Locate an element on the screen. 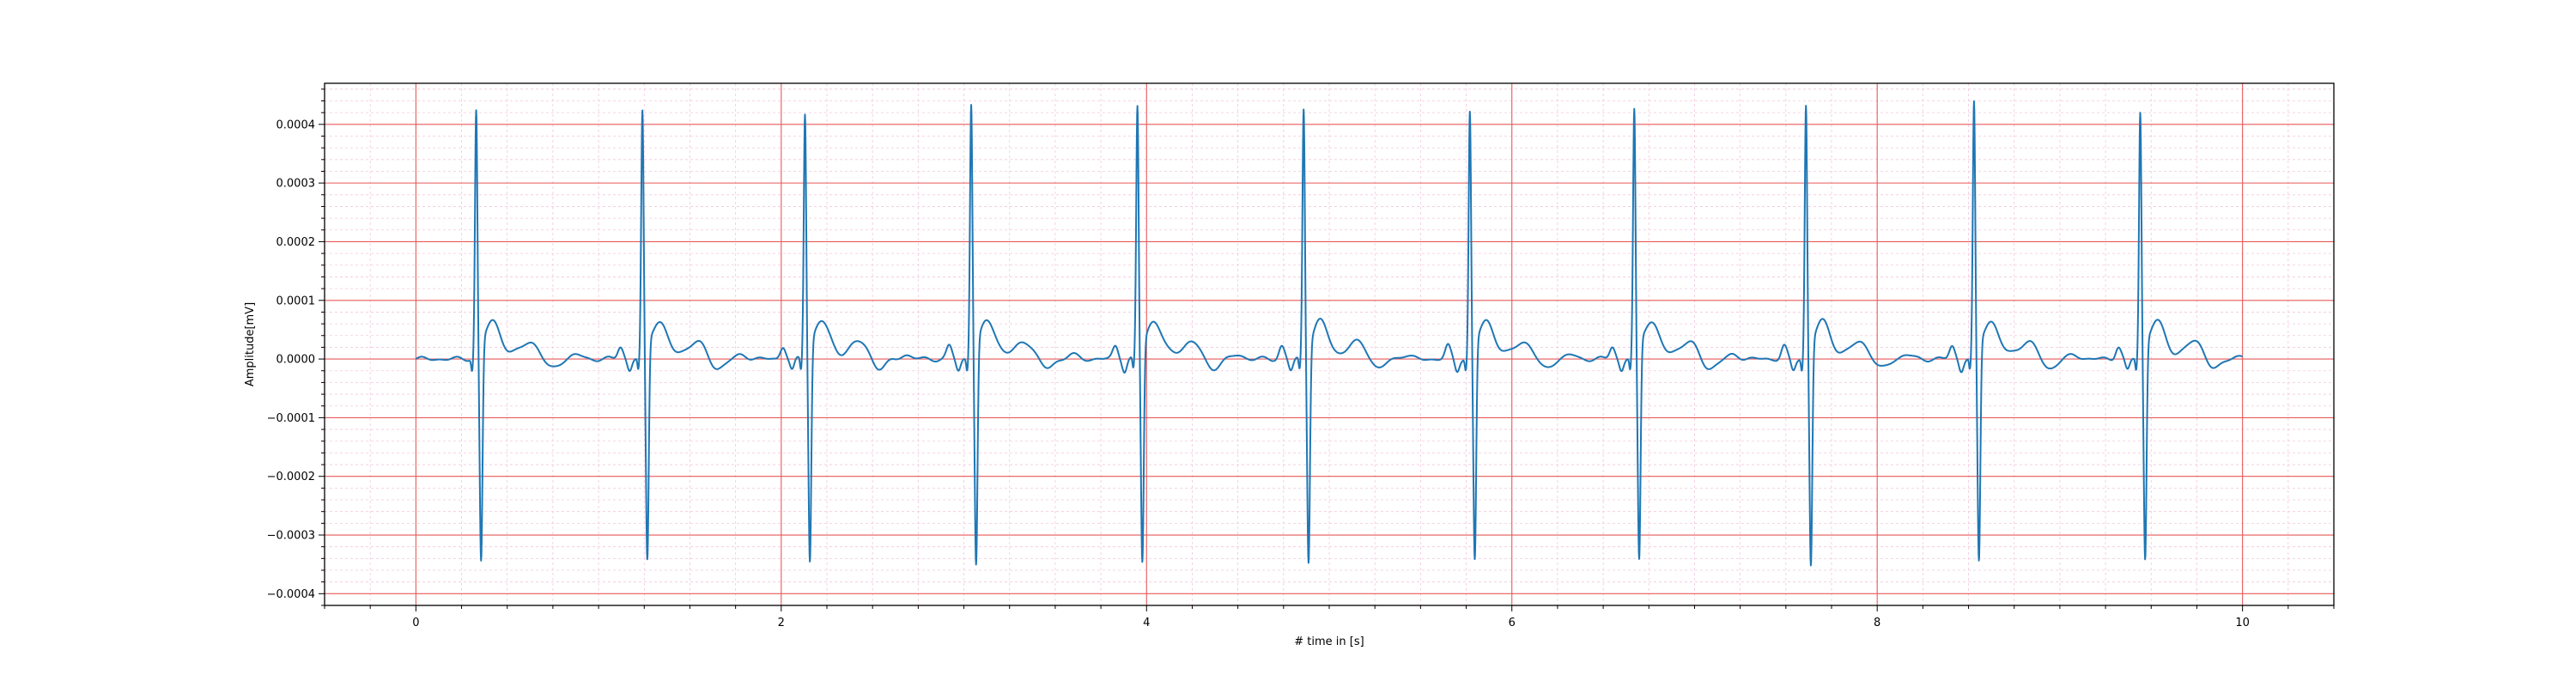 Image resolution: width=2576 pixels, height=687 pixels. y-tick-label: −0.0002 is located at coordinates (291, 477).